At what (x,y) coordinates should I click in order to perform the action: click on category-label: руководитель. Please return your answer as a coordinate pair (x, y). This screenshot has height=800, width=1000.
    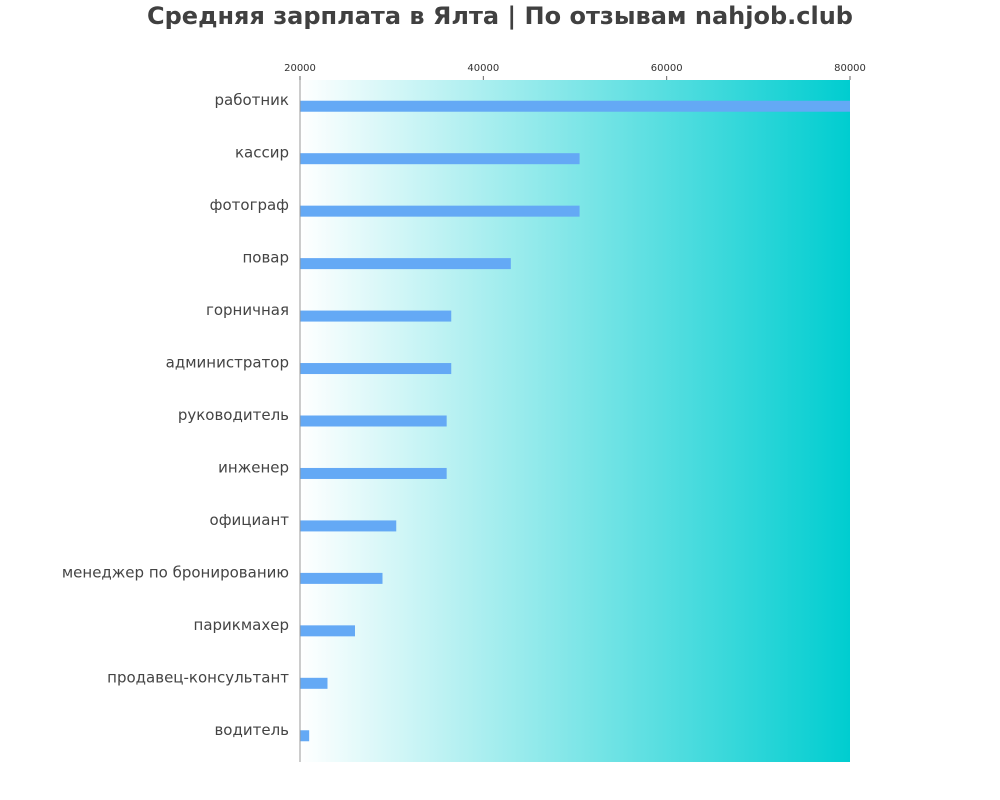
    Looking at the image, I should click on (233, 415).